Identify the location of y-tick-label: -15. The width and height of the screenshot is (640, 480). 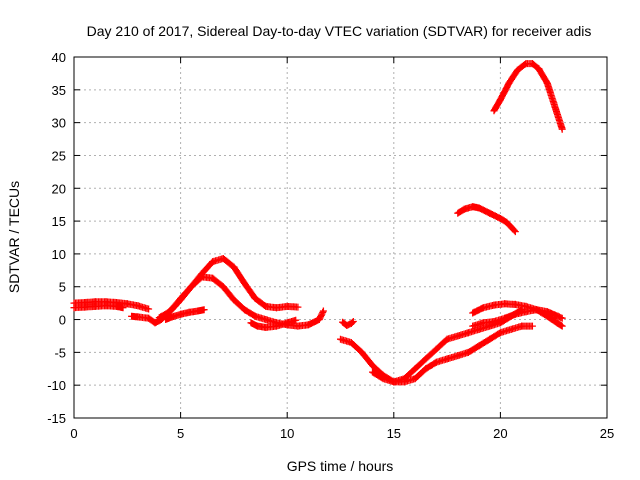
(56, 418).